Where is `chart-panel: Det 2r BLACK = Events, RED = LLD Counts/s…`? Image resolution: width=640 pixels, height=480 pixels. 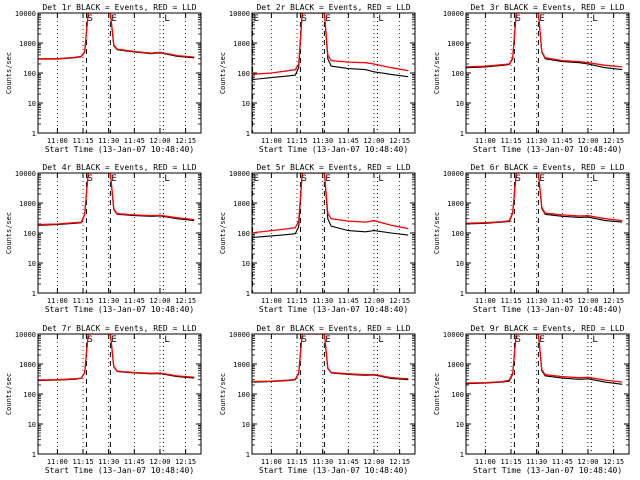 chart-panel: Det 2r BLACK = Events, RED = LLD Counts/s… is located at coordinates (317, 78).